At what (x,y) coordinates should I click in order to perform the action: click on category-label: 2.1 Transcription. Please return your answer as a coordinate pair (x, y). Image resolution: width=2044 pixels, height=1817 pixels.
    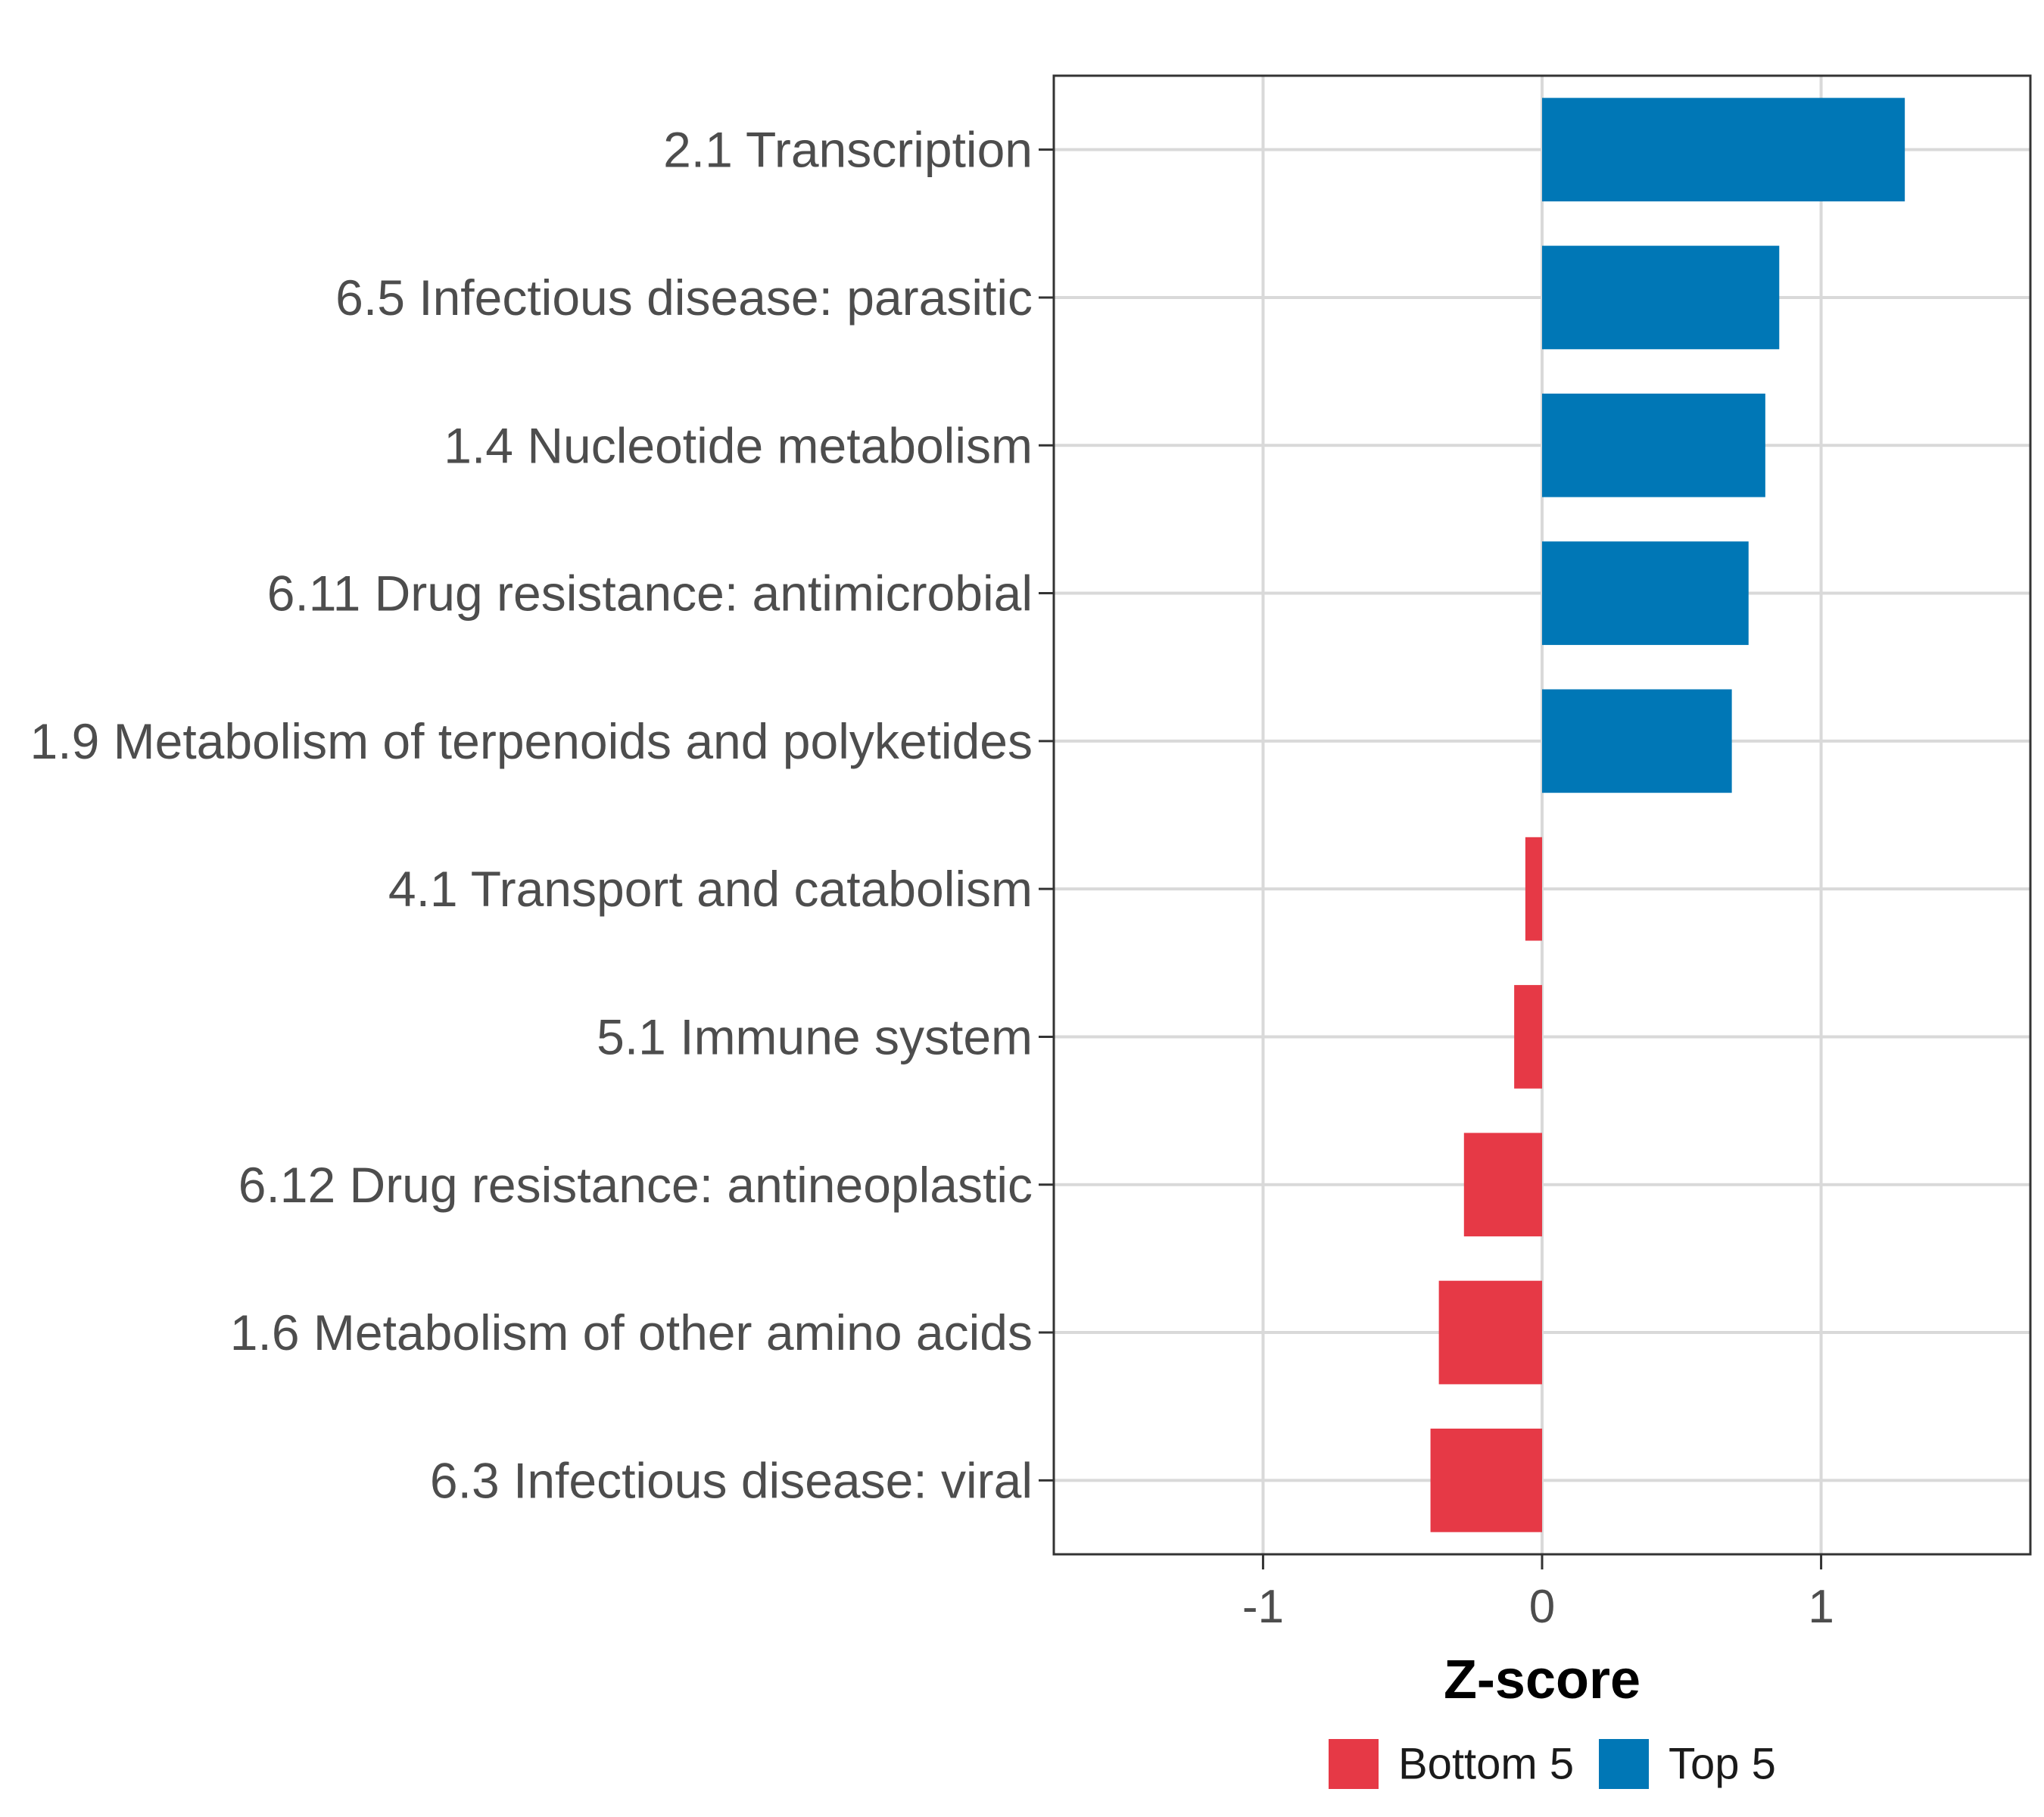
    Looking at the image, I should click on (848, 150).